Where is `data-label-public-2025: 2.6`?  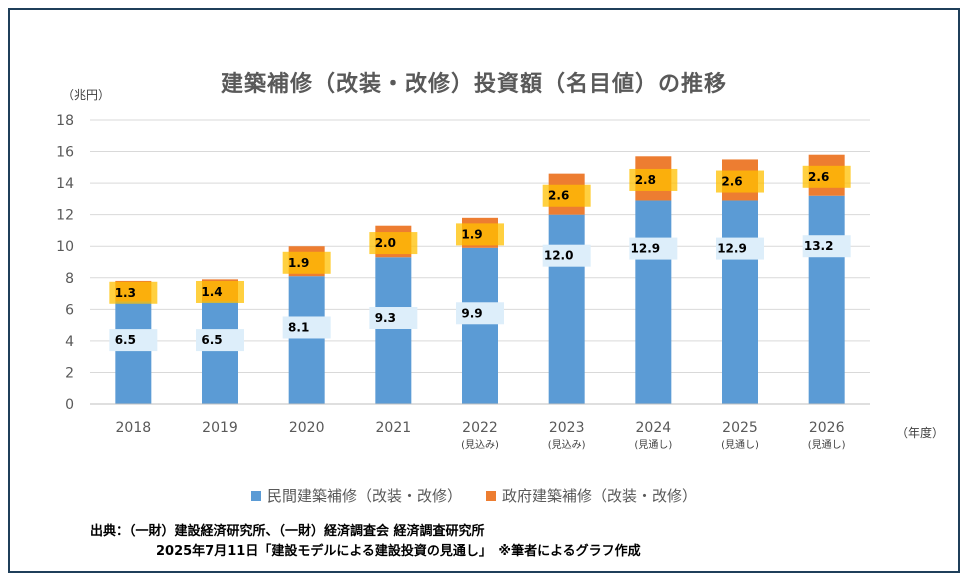
data-label-public-2025: 2.6 is located at coordinates (731, 182).